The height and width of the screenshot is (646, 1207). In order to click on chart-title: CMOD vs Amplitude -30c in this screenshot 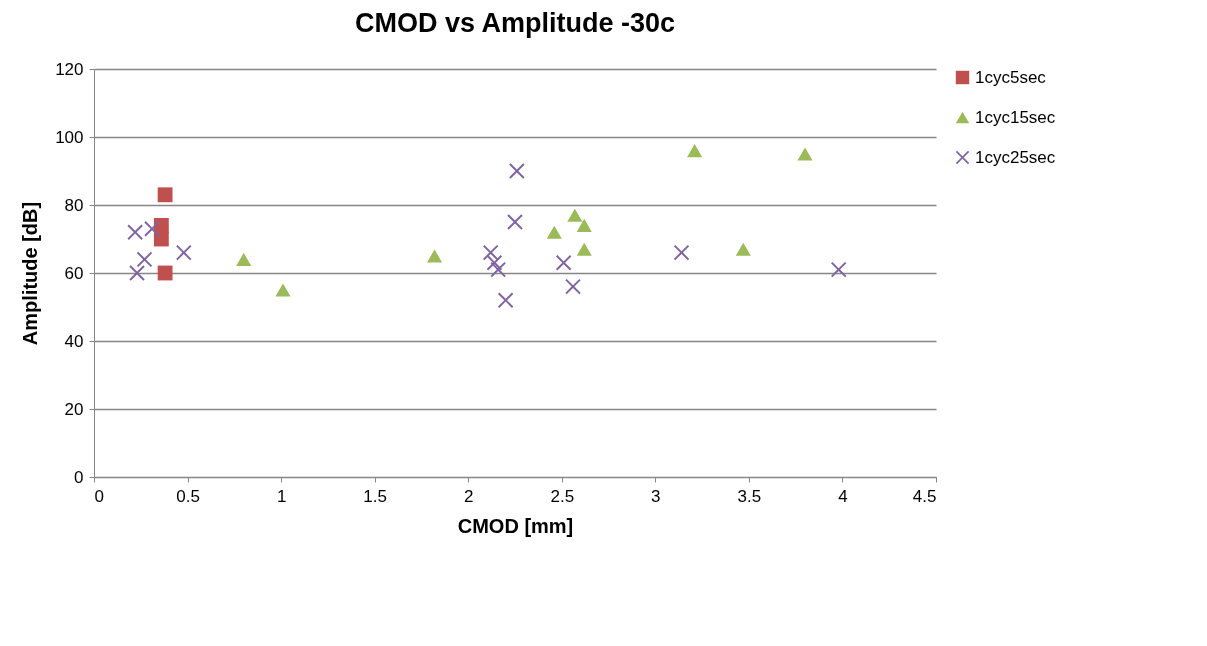, I will do `click(515, 23)`.